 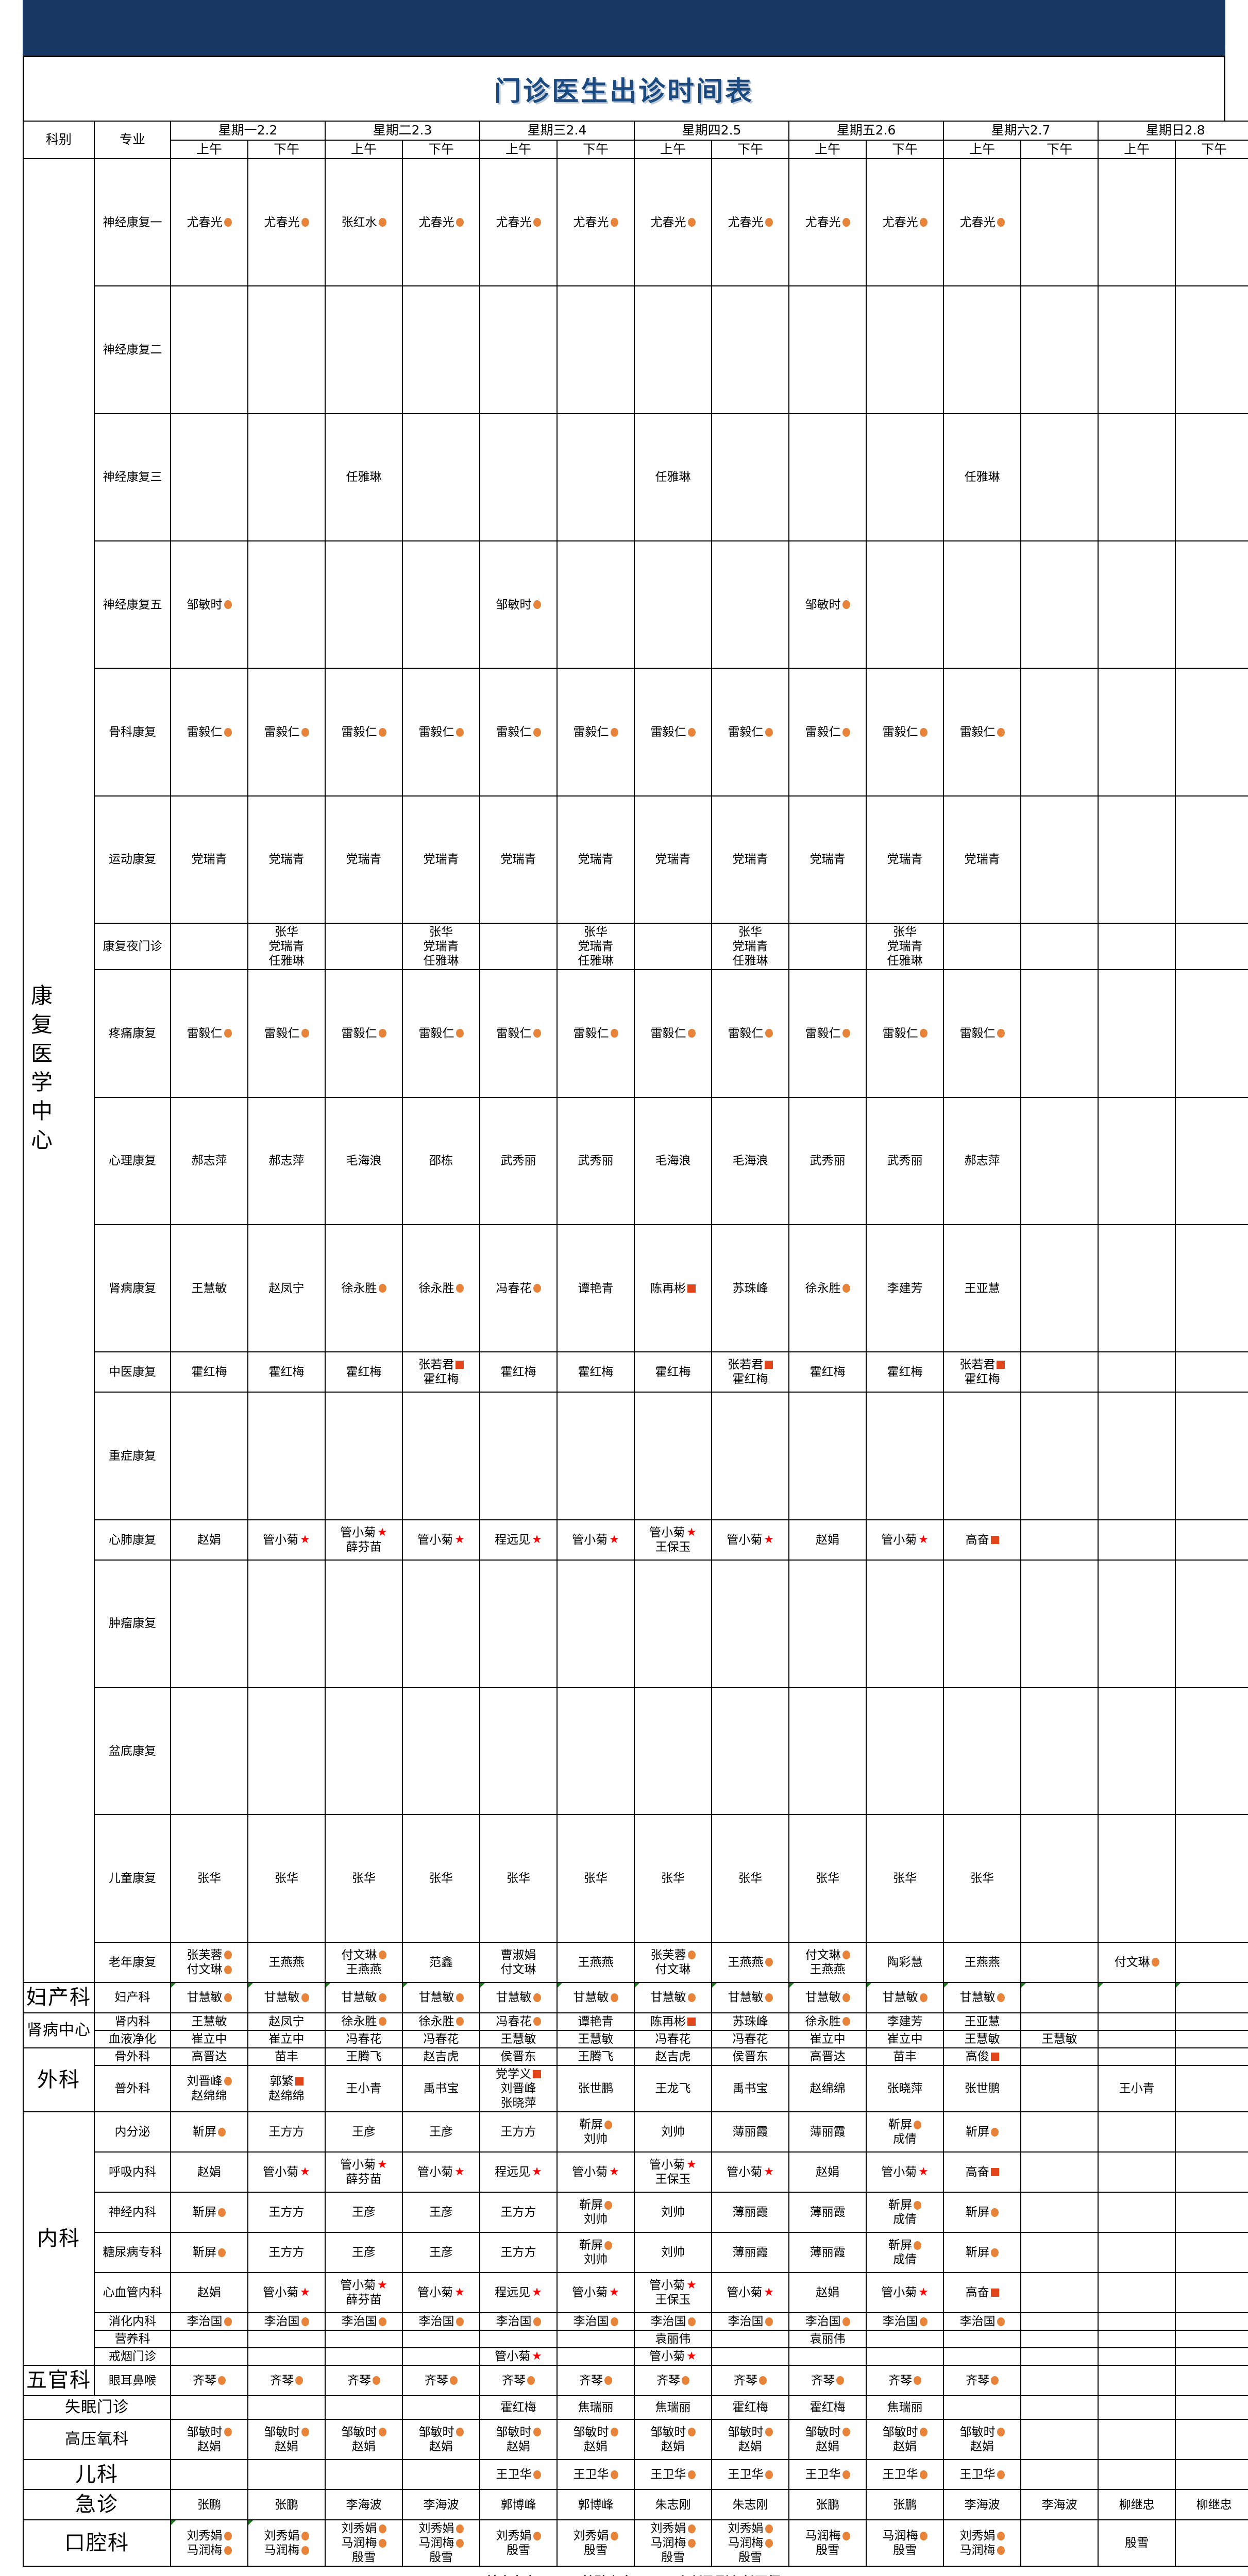 What do you see at coordinates (287, 2504) in the screenshot?
I see `schedule-cell: 张鹏` at bounding box center [287, 2504].